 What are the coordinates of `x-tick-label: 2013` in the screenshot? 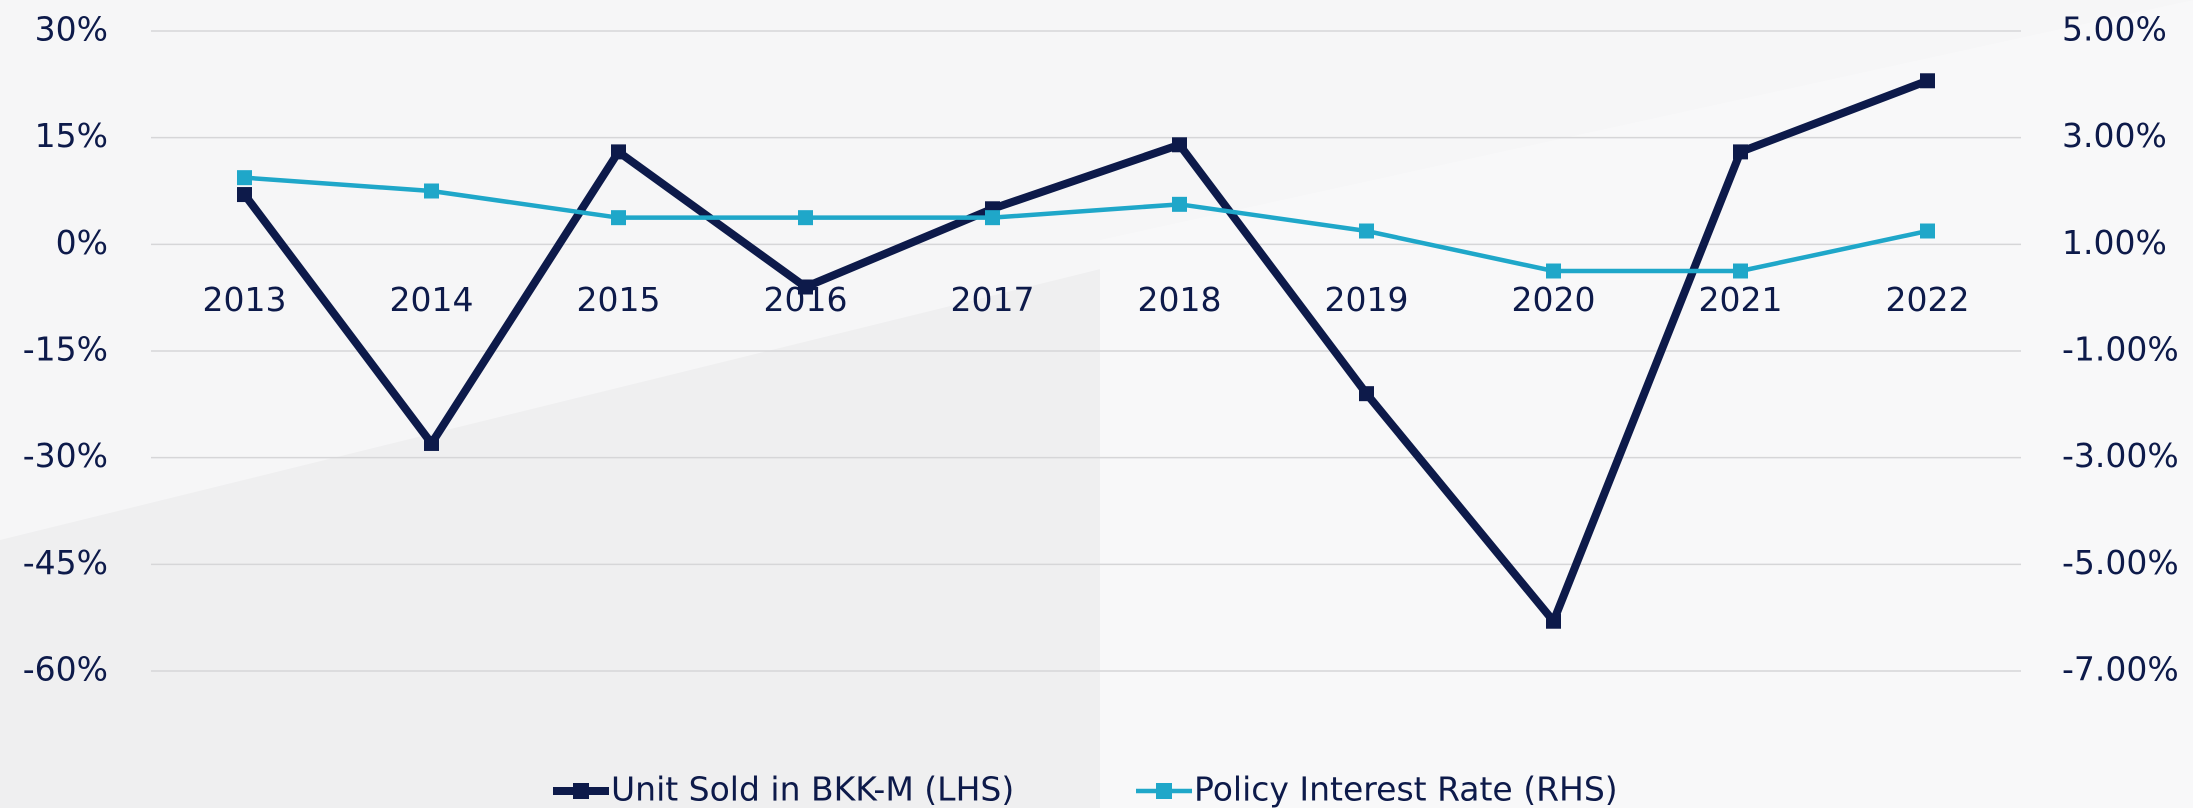 It's located at (245, 299).